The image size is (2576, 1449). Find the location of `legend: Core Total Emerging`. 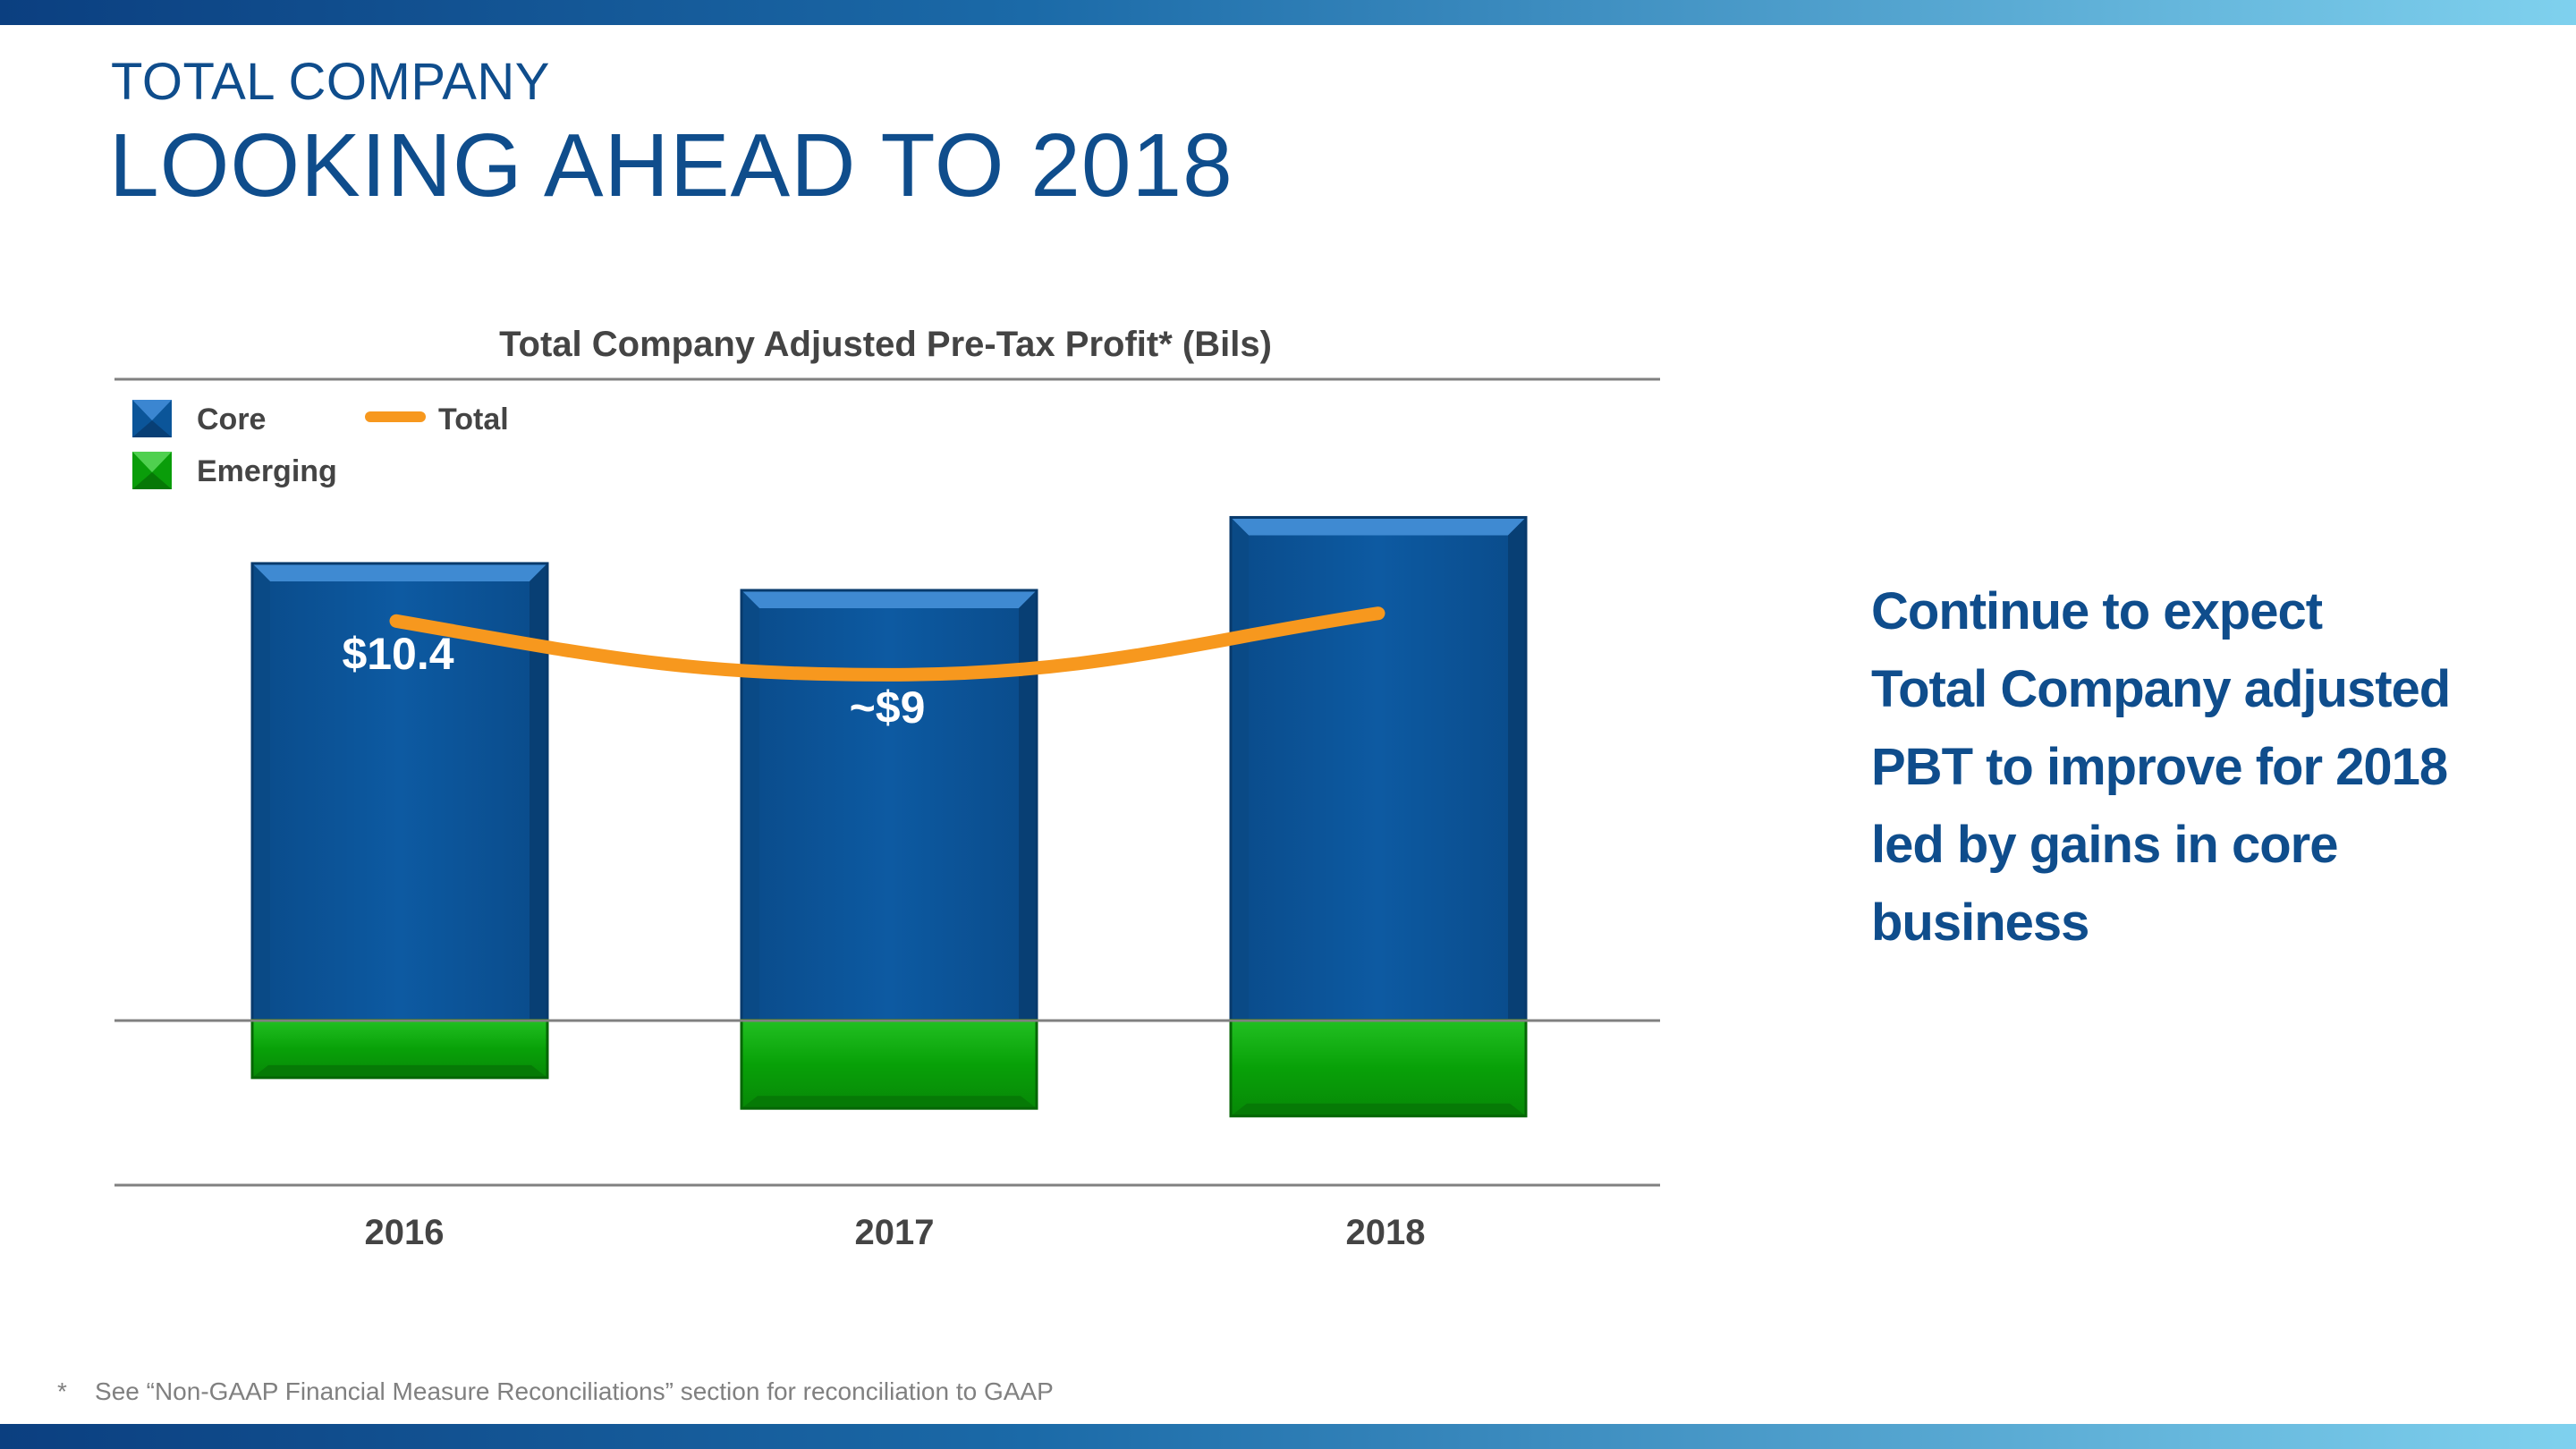

legend: Core Total Emerging is located at coordinates (320, 444).